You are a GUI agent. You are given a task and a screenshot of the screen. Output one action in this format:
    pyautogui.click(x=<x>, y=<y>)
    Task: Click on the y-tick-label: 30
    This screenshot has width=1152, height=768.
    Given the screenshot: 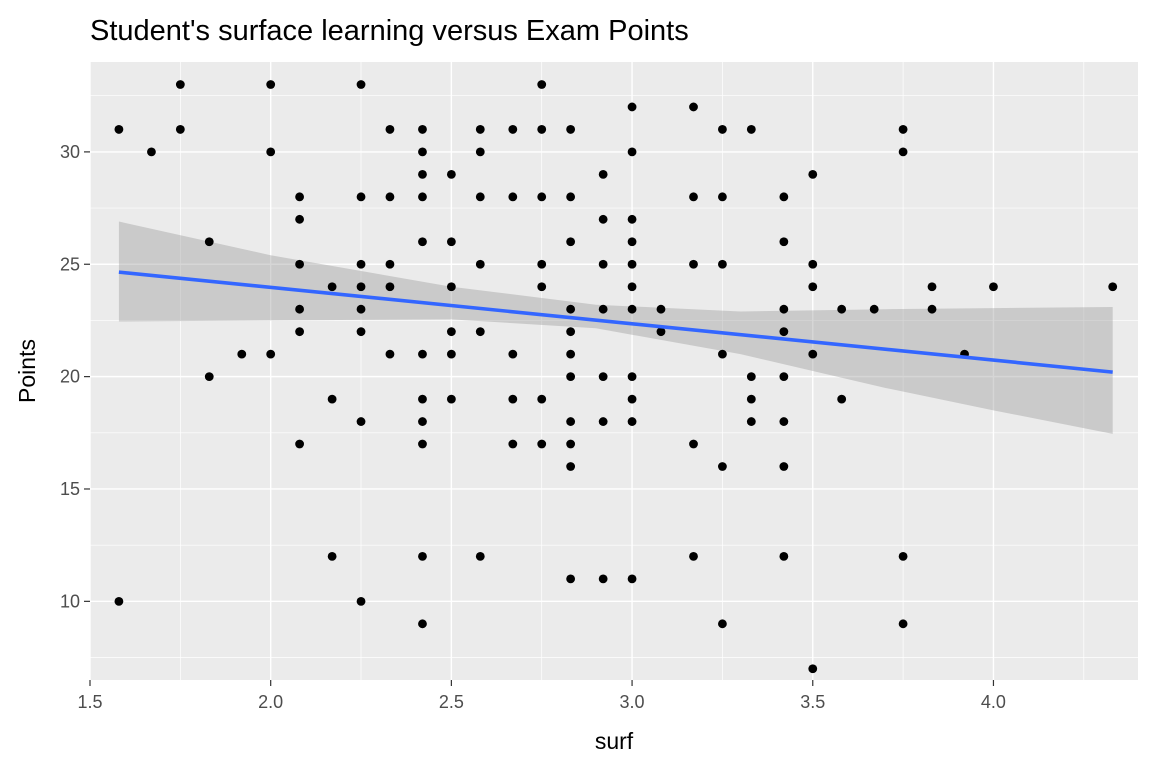 What is the action you would take?
    pyautogui.click(x=70, y=152)
    